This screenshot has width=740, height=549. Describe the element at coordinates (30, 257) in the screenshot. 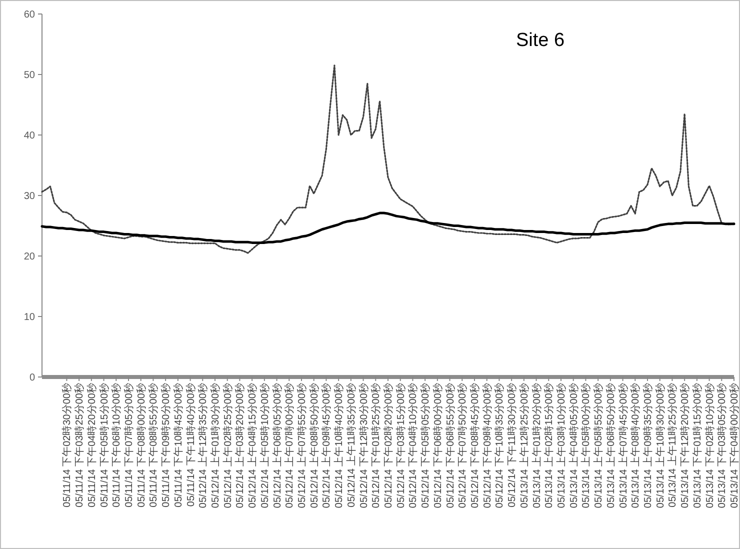

I see `y-tick-label: 20` at that location.